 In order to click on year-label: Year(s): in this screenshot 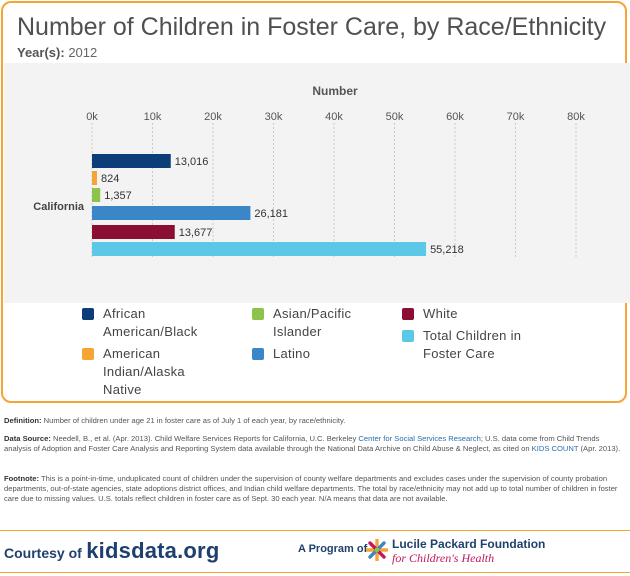, I will do `click(41, 52)`.